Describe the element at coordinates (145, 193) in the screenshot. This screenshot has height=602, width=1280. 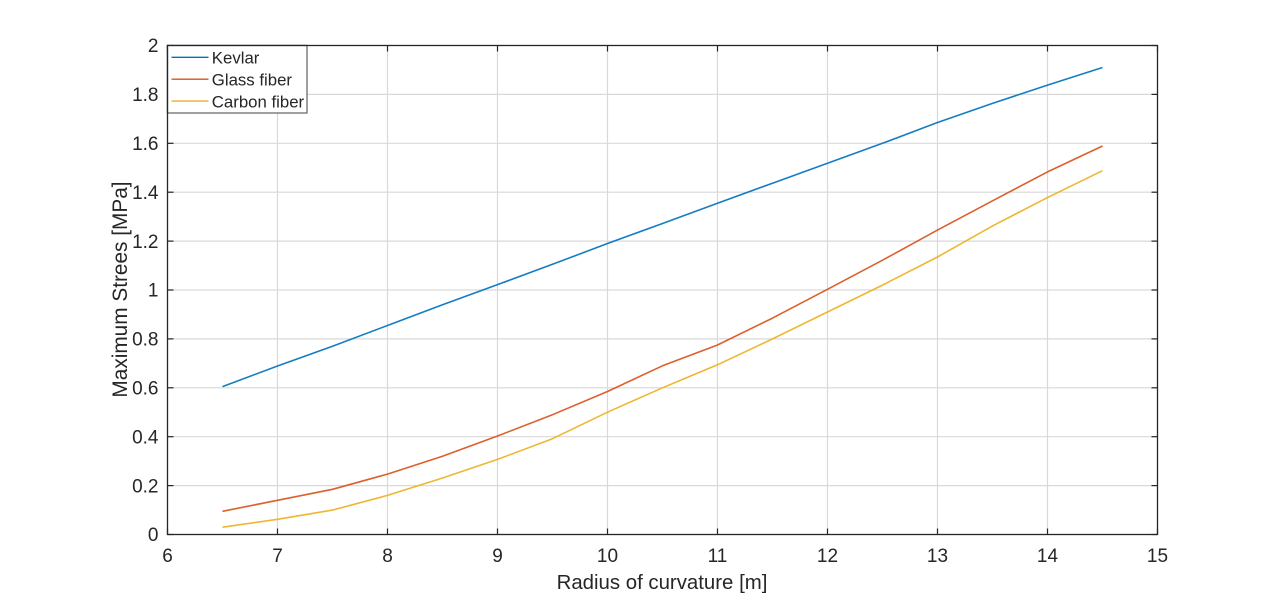
I see `svg-text: 1.4` at that location.